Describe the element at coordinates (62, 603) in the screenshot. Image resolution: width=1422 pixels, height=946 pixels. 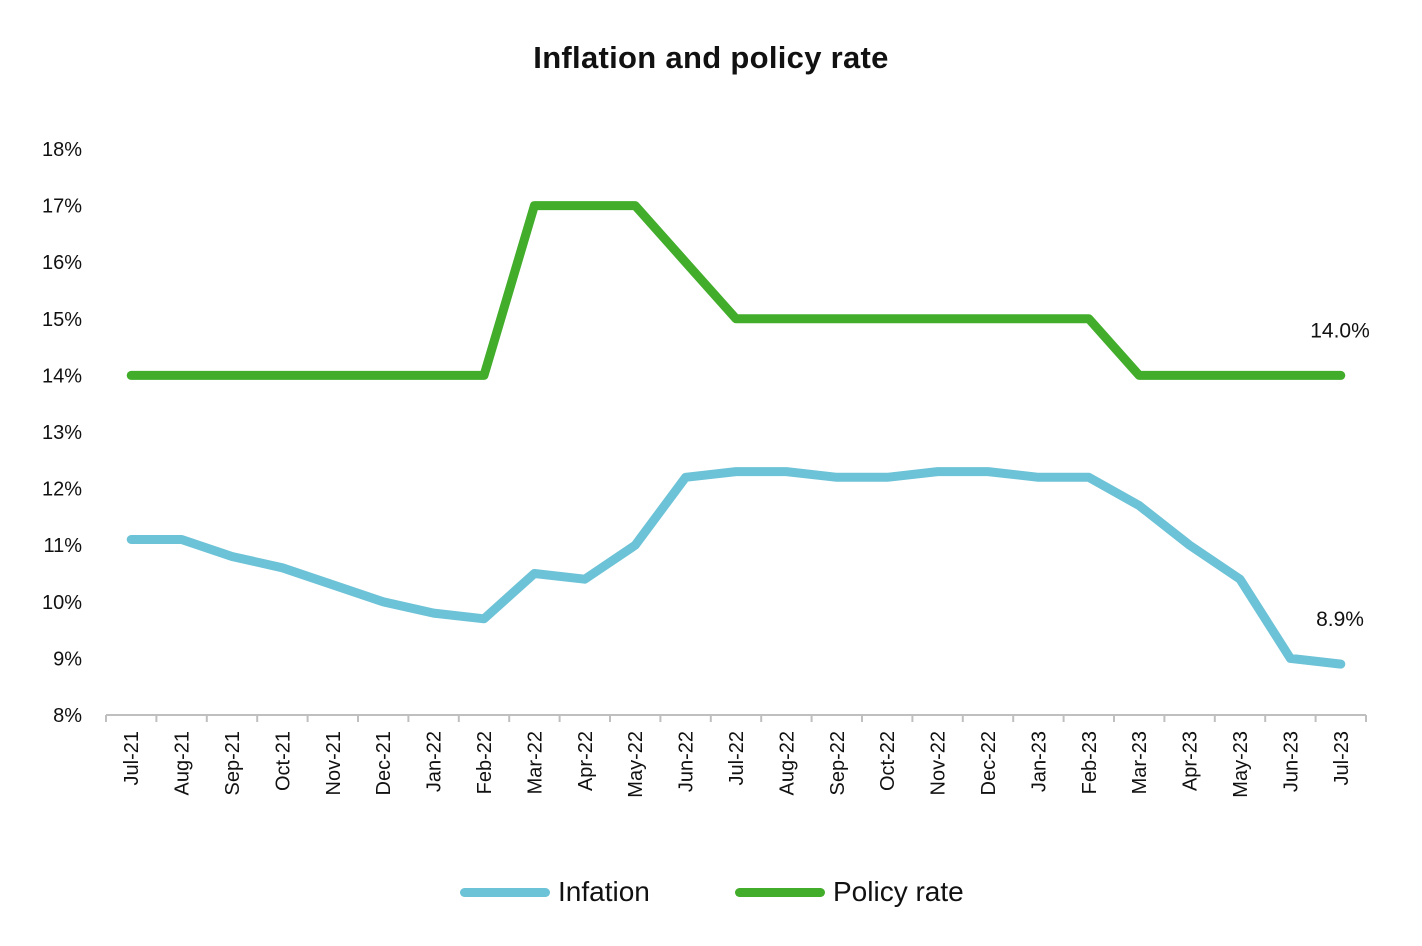
I see `y-tick-label: 10%` at that location.